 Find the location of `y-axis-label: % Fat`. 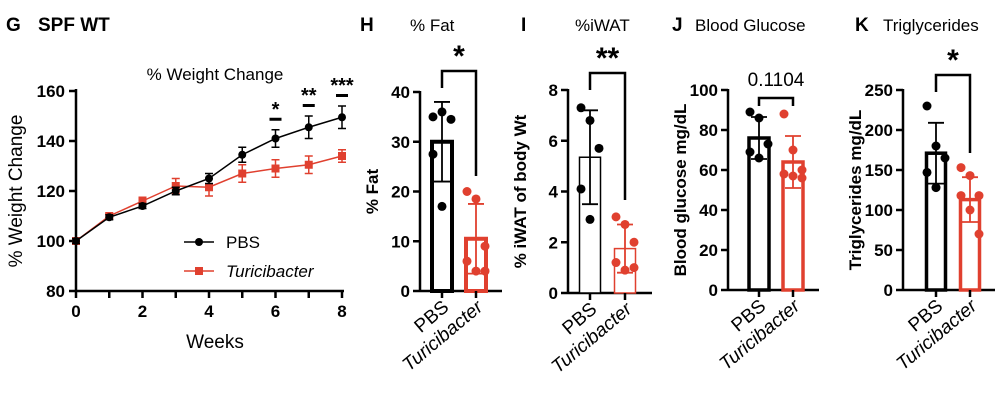

y-axis-label: % Fat is located at coordinates (372, 191).